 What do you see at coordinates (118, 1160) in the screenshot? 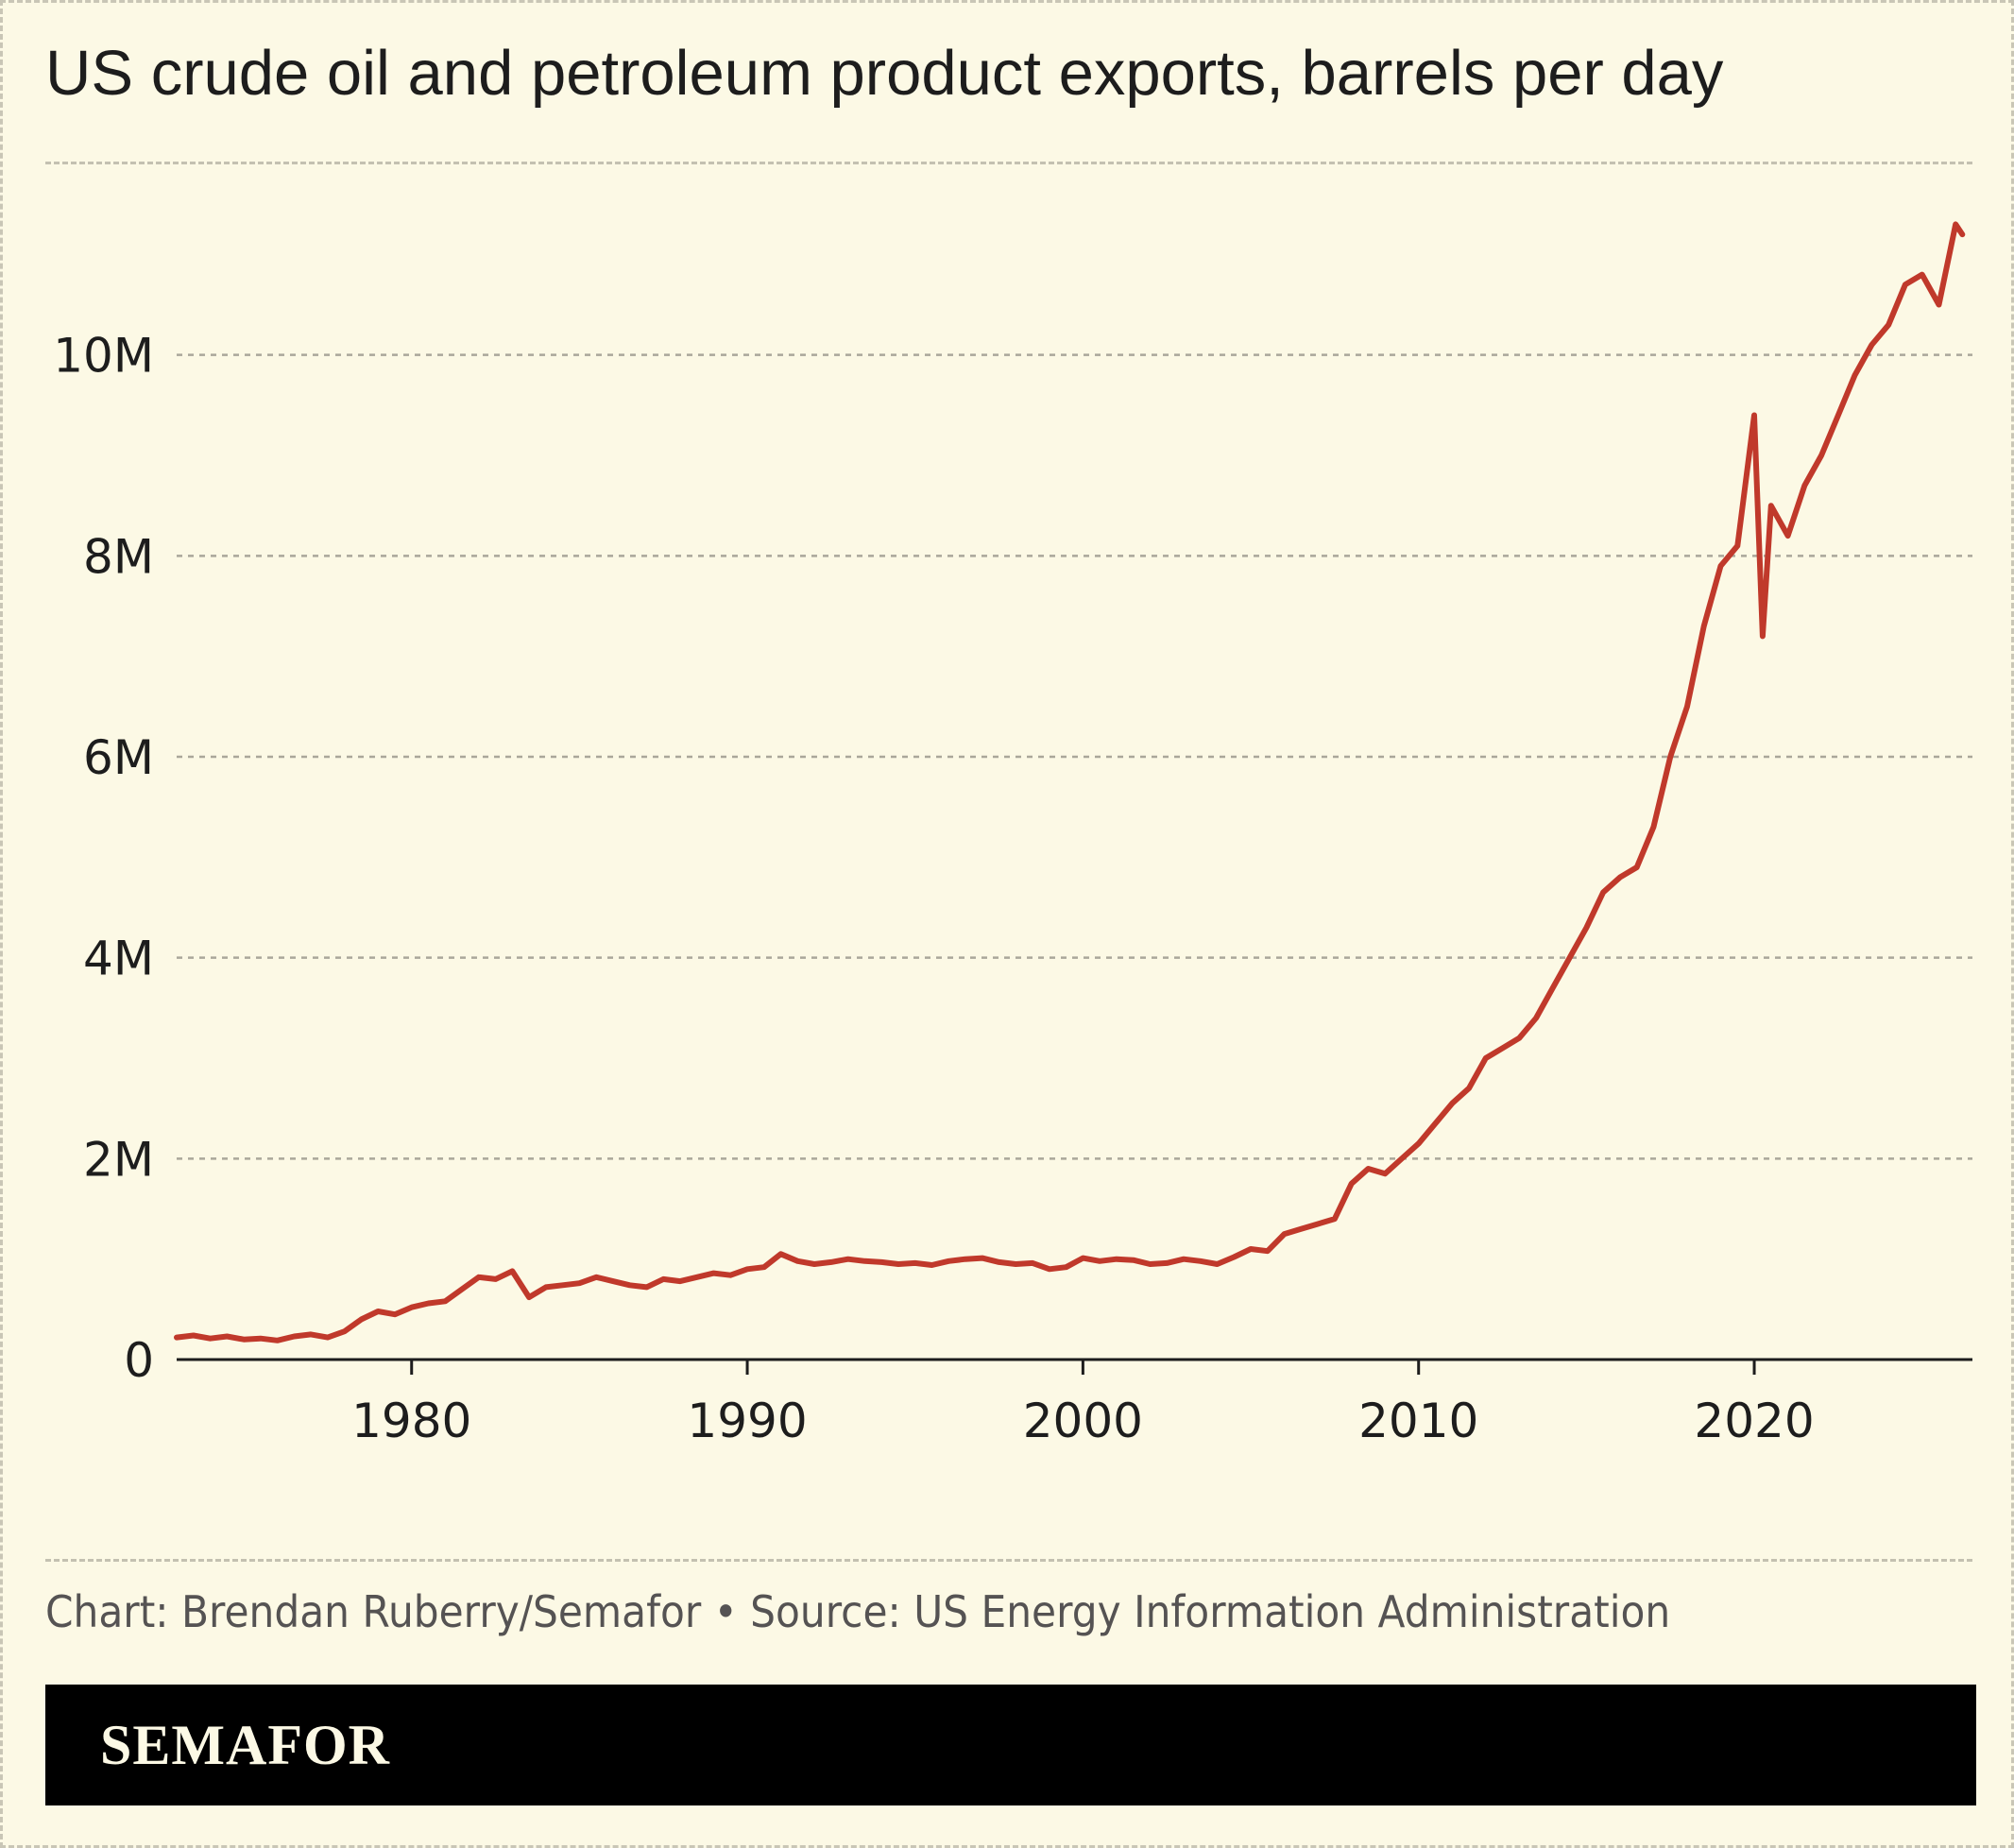
I see `y-tick-label: 2M` at bounding box center [118, 1160].